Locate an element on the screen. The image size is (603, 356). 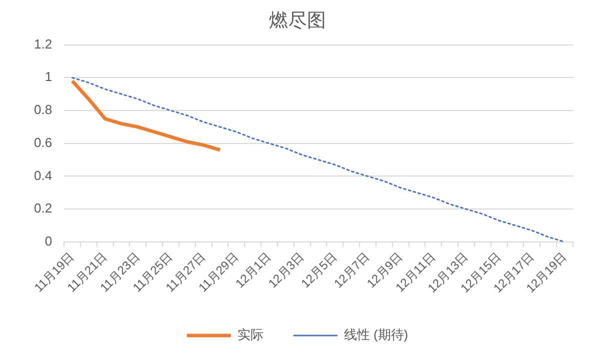
legend-label: 线性 (期待) is located at coordinates (376, 334).